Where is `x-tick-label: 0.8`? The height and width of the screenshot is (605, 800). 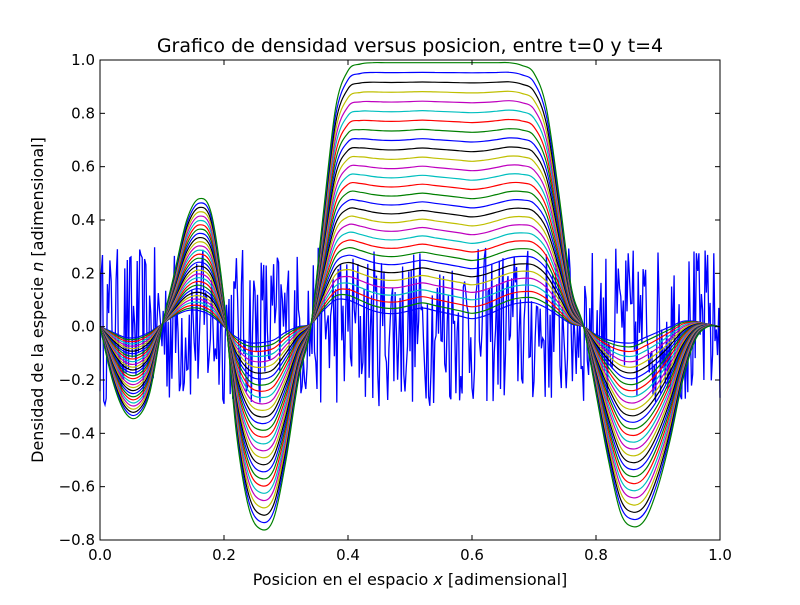 x-tick-label: 0.8 is located at coordinates (596, 555).